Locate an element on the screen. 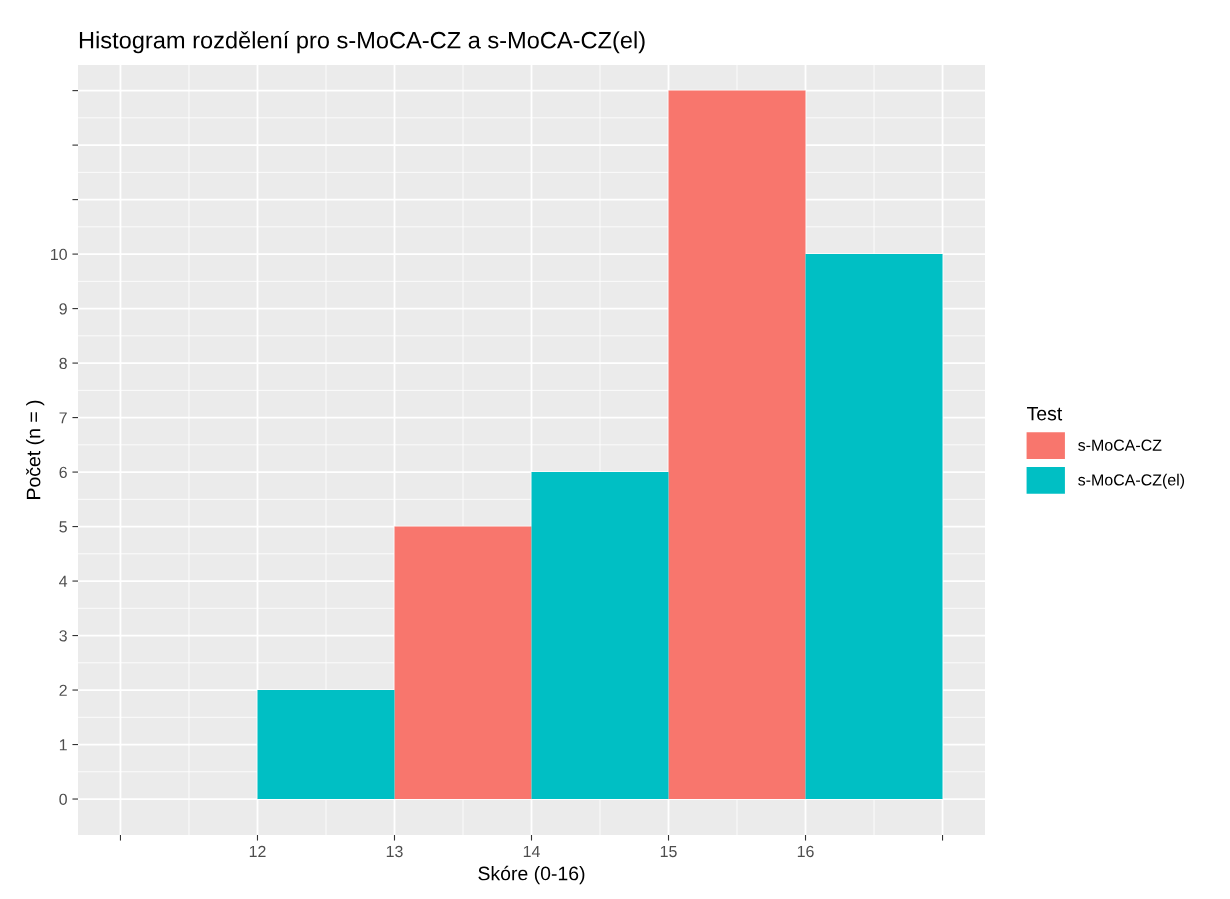  y-tick-label: 9 is located at coordinates (63, 309).